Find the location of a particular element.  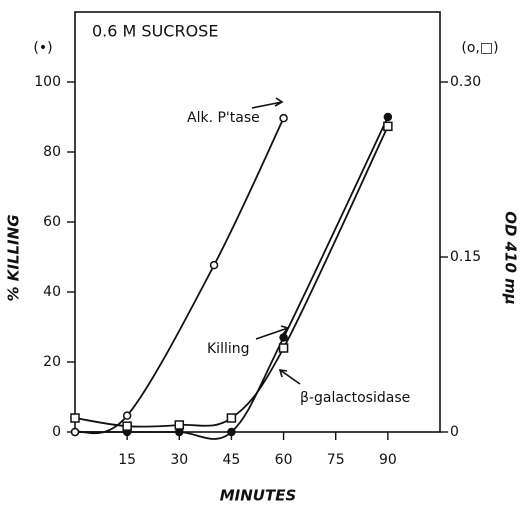

y-tick-label: 60 is located at coordinates (52, 222).